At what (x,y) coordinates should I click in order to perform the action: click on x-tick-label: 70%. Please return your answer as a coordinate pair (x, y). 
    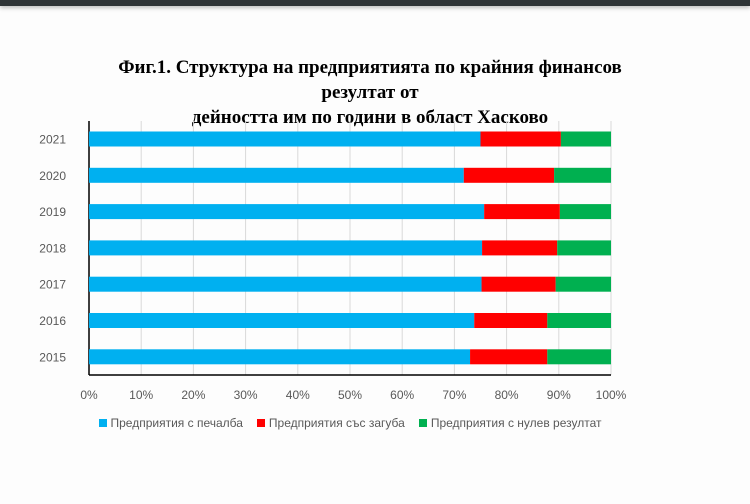
    Looking at the image, I should click on (454, 395).